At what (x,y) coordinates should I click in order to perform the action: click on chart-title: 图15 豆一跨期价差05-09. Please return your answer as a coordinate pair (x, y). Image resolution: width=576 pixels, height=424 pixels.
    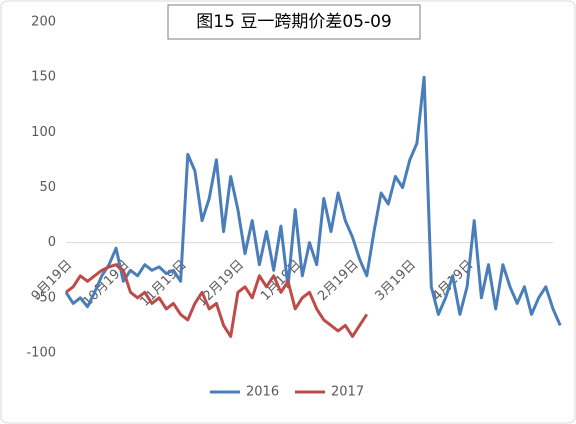
    Looking at the image, I should click on (293, 22).